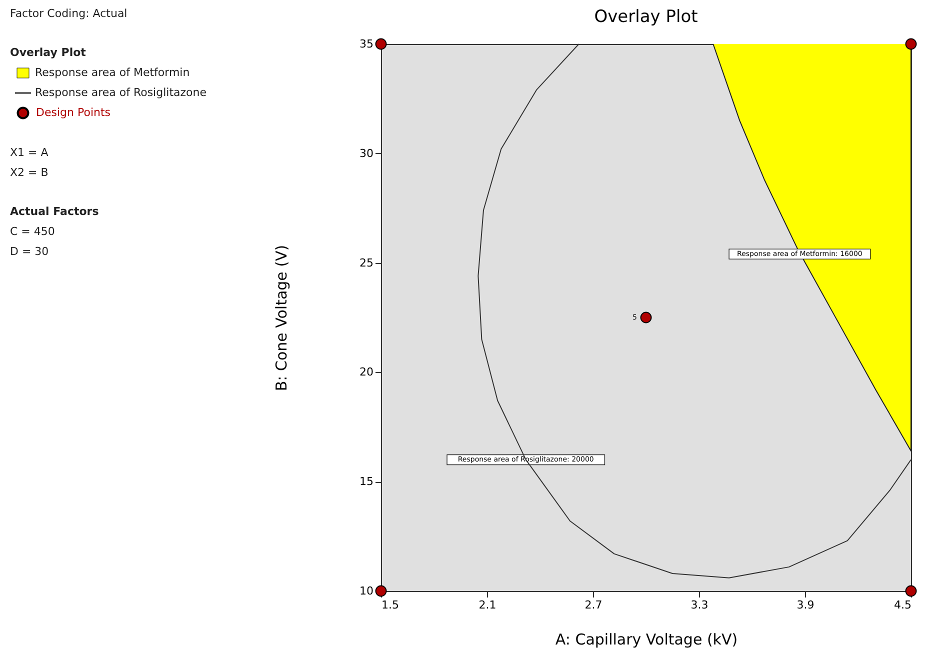 This screenshot has height=668, width=928. I want to click on x-tick-label: 3.9, so click(805, 605).